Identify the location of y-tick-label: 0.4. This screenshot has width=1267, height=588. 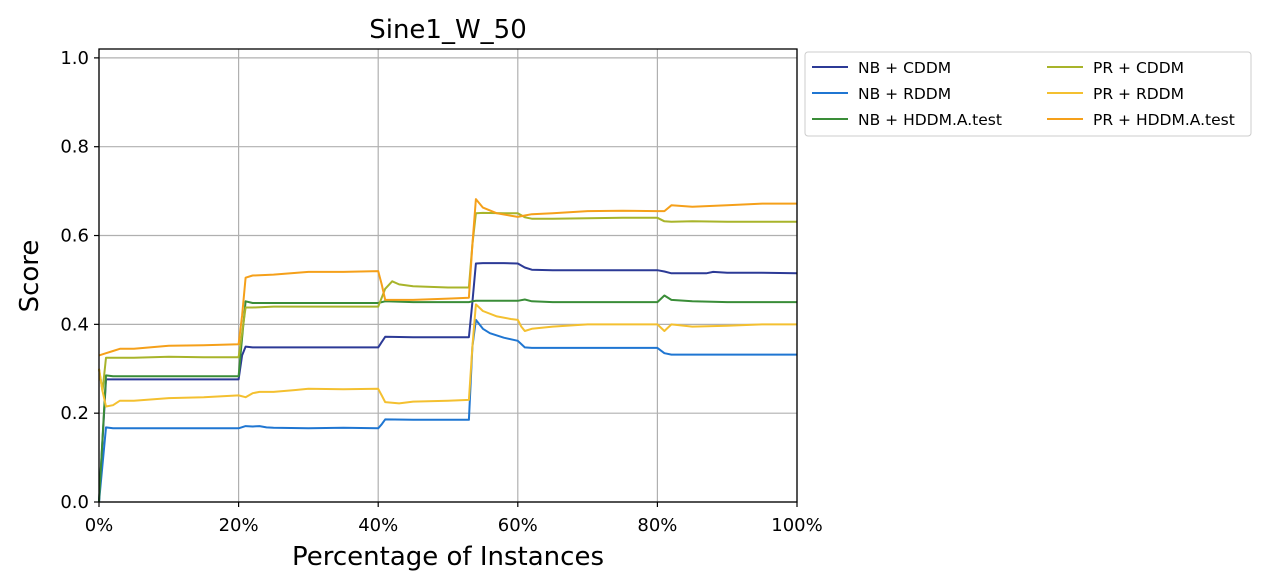
(74, 324).